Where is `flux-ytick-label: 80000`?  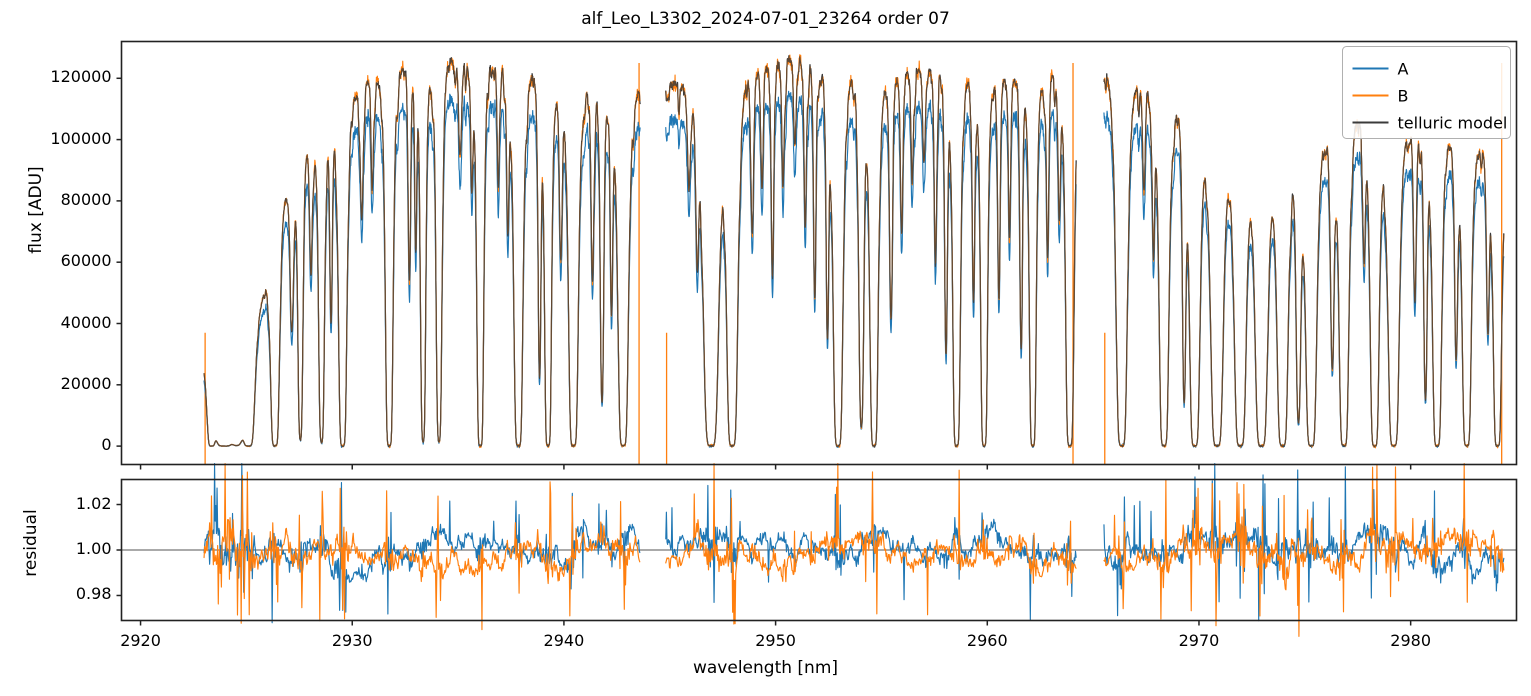 flux-ytick-label: 80000 is located at coordinates (86, 199).